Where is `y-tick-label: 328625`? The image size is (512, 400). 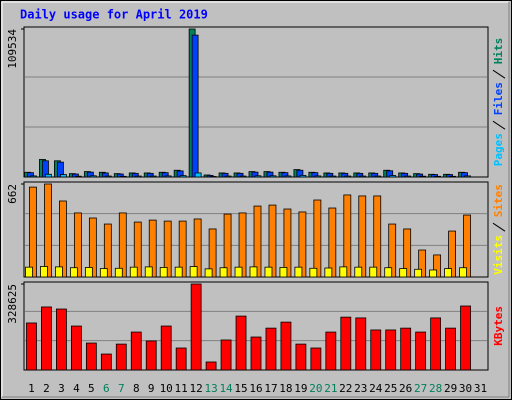
y-tick-label: 328625 is located at coordinates (12, 304).